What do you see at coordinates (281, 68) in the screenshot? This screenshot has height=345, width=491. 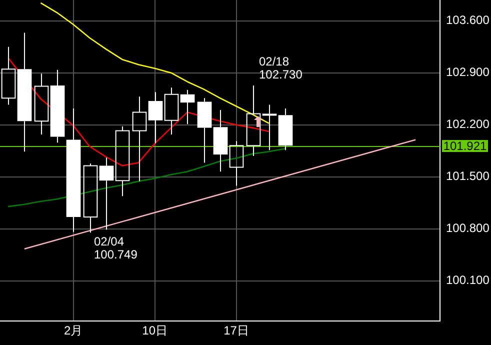 I see `annotation: 02/18 102.730` at bounding box center [281, 68].